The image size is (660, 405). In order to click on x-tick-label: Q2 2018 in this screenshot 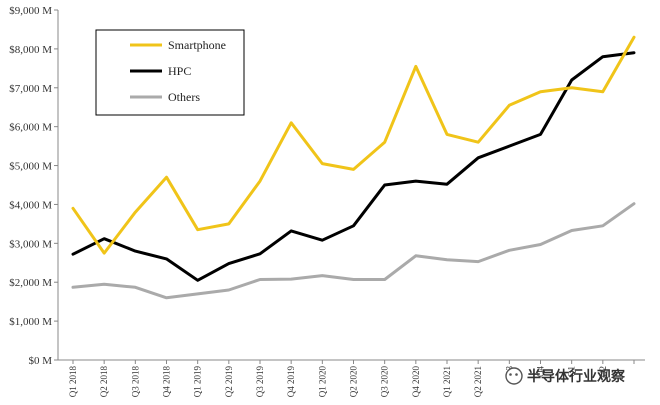, I will do `click(104, 382)`.